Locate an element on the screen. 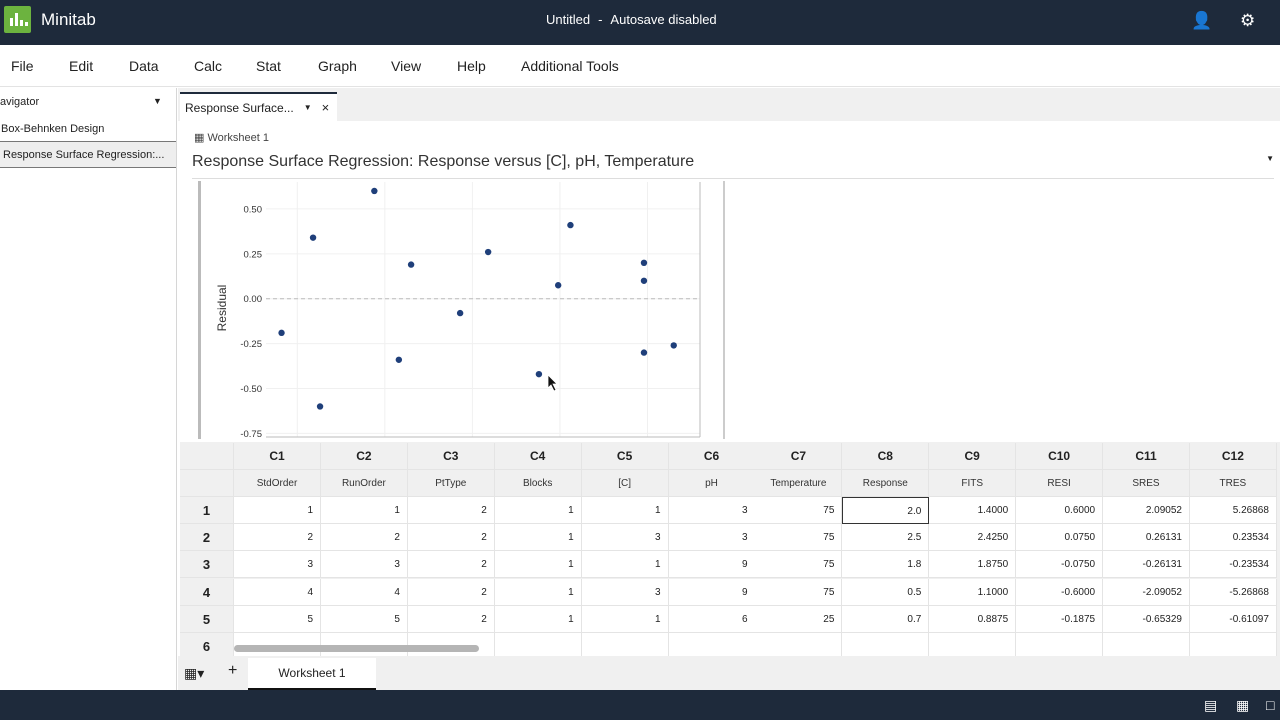 The image size is (1280, 720). table-cell: 6 is located at coordinates (712, 619).